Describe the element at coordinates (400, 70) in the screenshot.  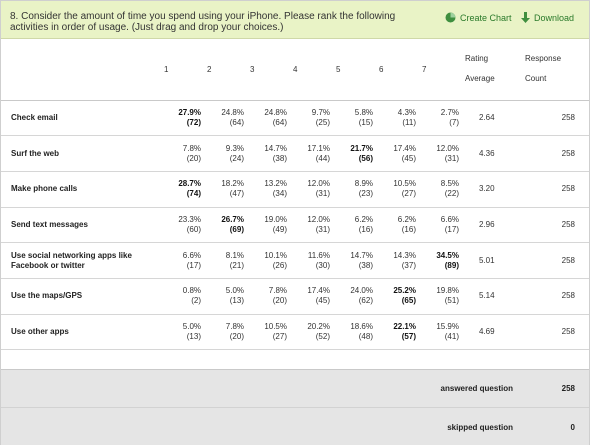
I see `rank-header: 6` at that location.